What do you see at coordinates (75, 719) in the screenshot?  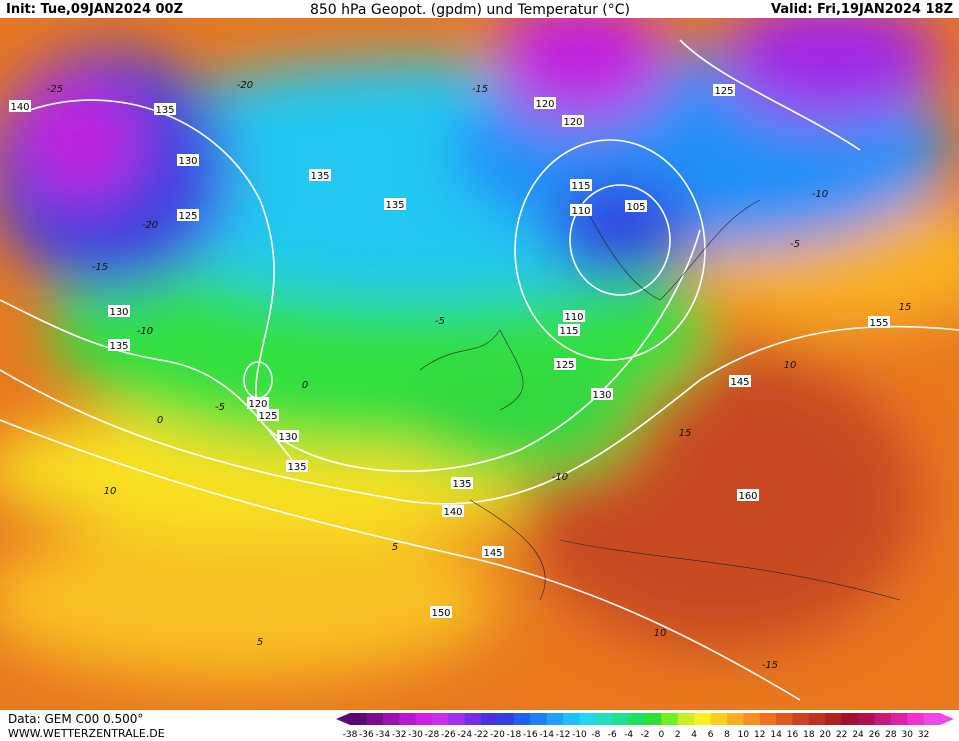 I see `data-source: Data: GEM C00 0.500°` at bounding box center [75, 719].